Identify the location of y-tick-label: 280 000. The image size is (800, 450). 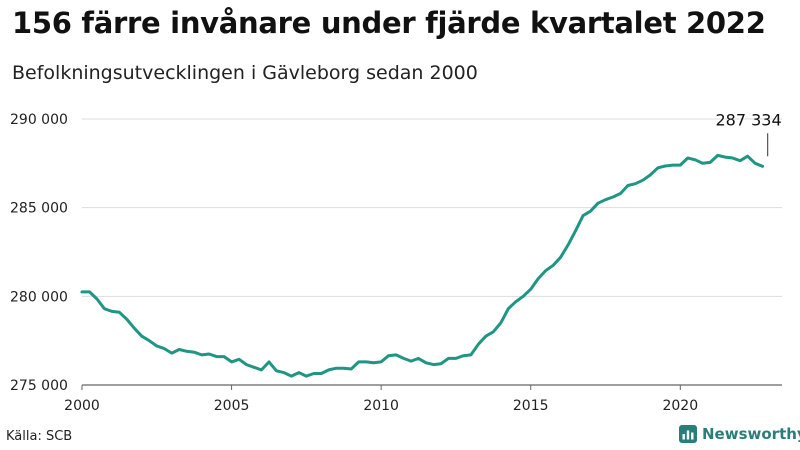
(39, 297).